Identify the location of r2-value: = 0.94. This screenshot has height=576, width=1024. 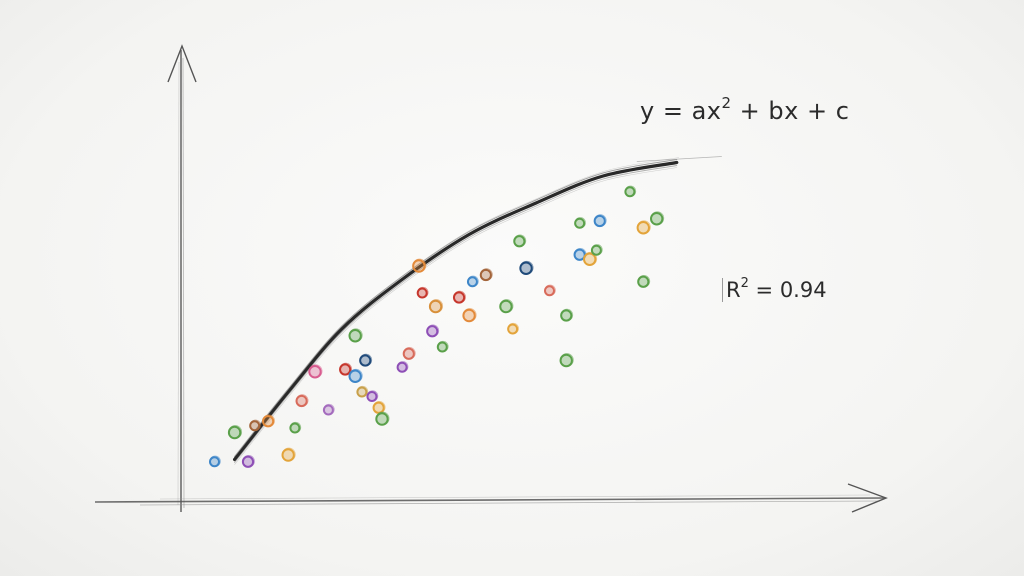
(787, 290).